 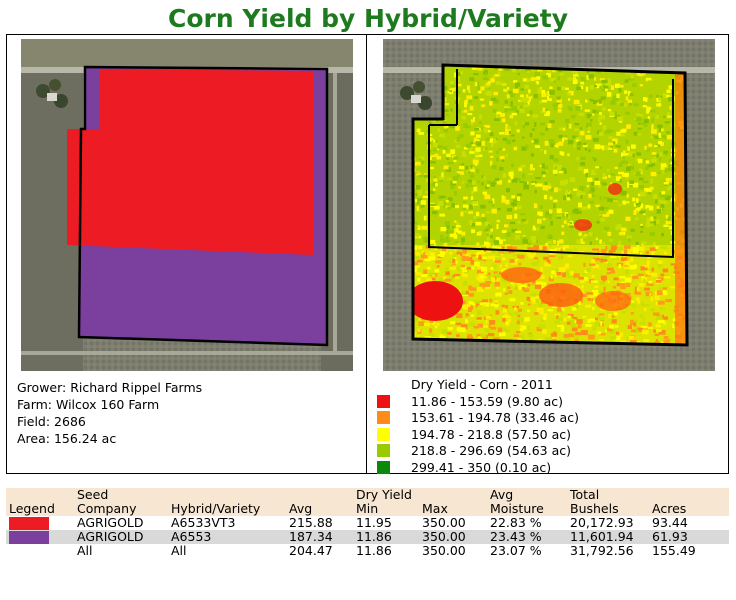 I want to click on grower-label: Grower: Richard Rippel Farms, so click(x=110, y=387).